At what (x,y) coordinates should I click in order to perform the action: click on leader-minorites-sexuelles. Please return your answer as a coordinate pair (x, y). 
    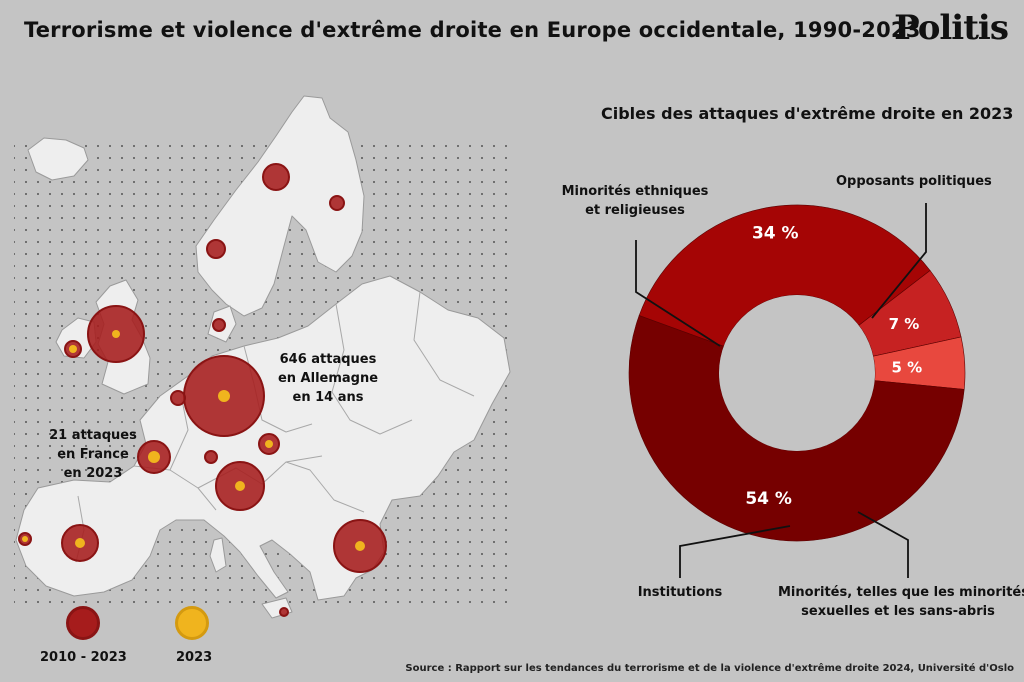
    Looking at the image, I should click on (883, 544).